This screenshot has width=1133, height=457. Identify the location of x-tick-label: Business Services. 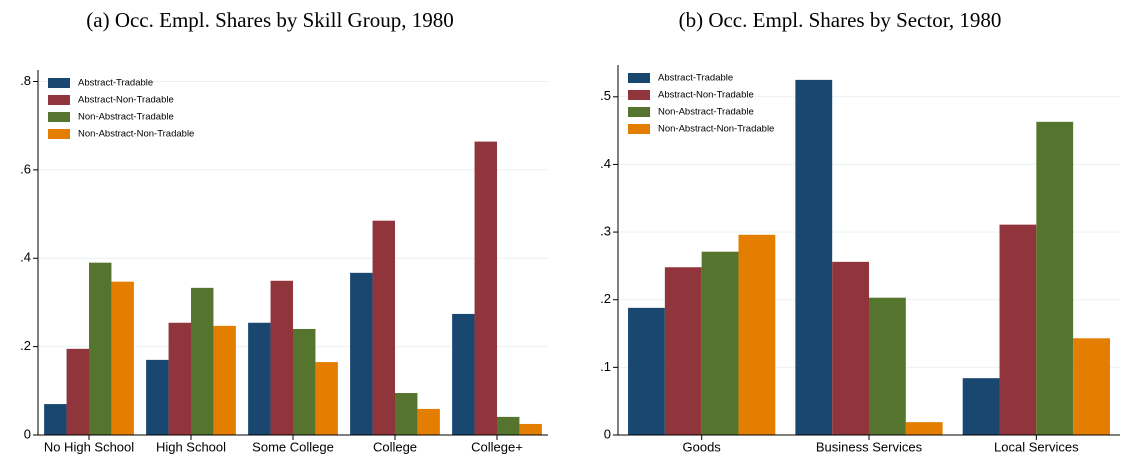
(869, 446).